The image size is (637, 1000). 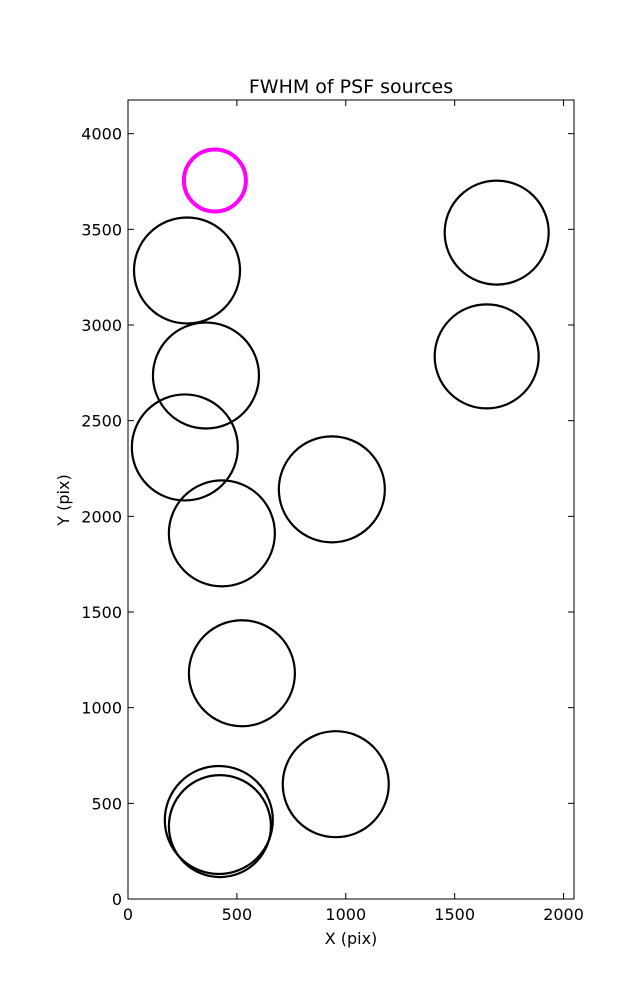 I want to click on x-tick-label: 2000, so click(x=563, y=914).